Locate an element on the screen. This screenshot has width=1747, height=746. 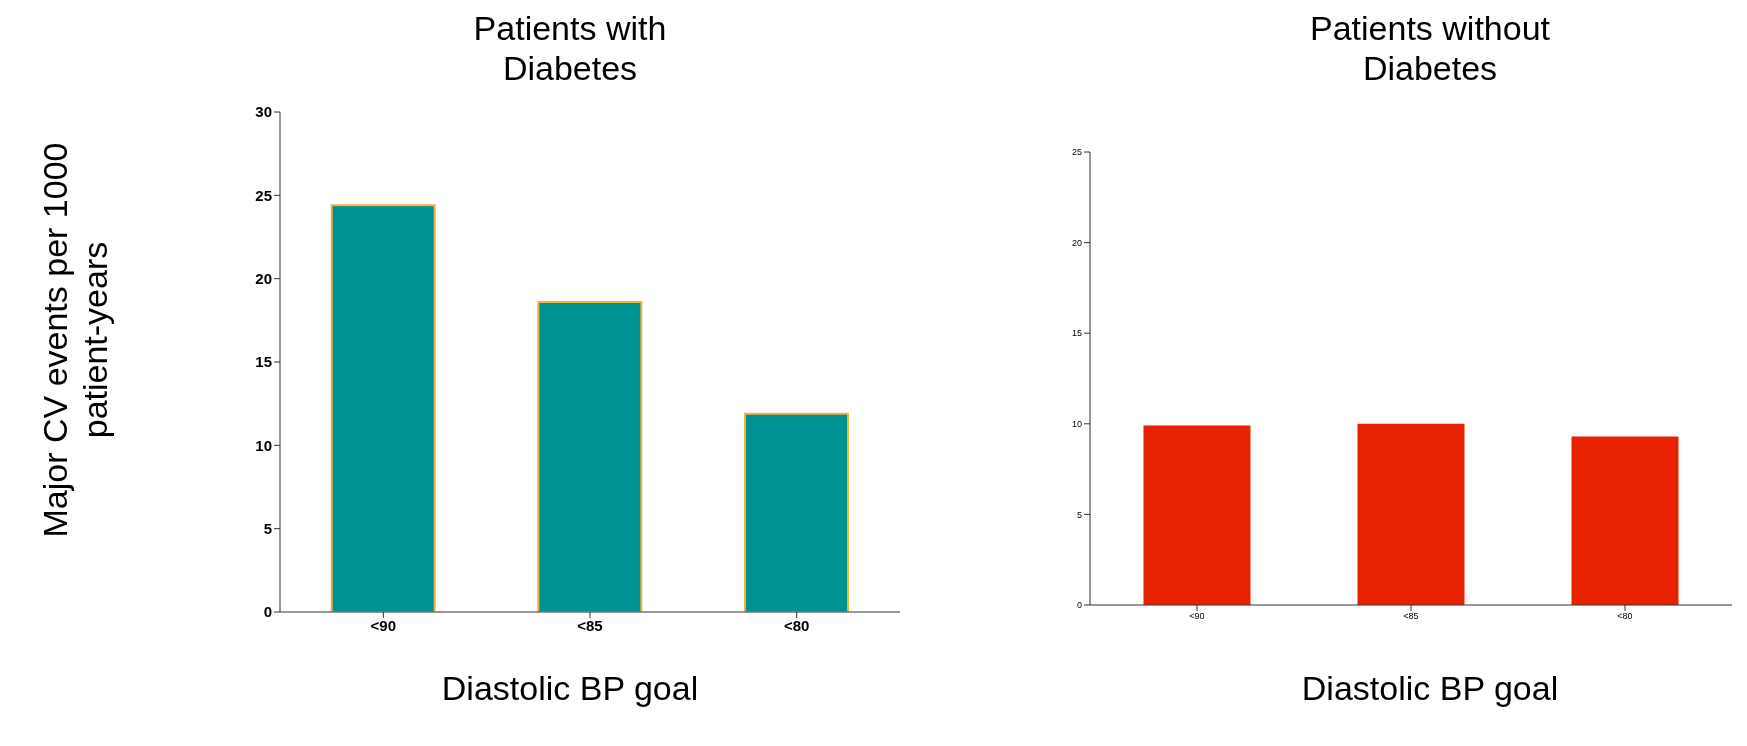
chart-title: Patients without Diabetes is located at coordinates (1430, 48).